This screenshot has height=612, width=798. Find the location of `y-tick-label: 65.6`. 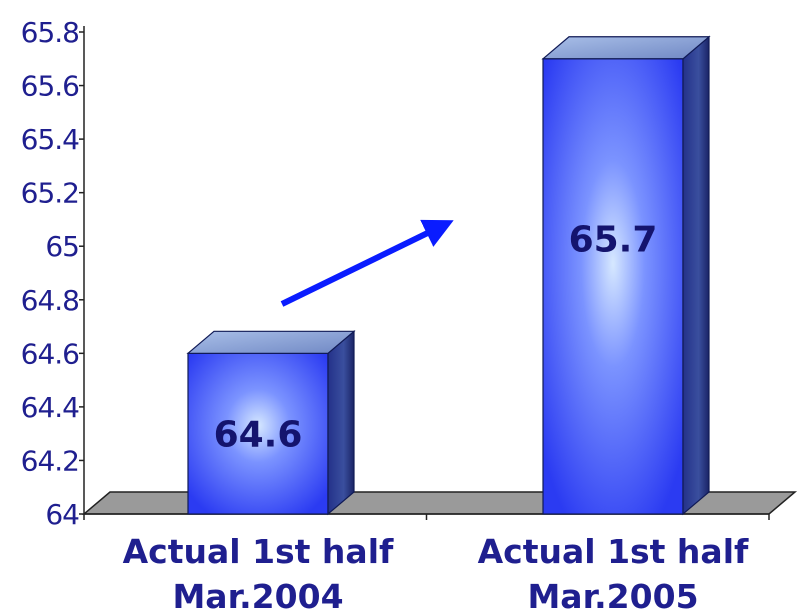

y-tick-label: 65.6 is located at coordinates (50, 86).